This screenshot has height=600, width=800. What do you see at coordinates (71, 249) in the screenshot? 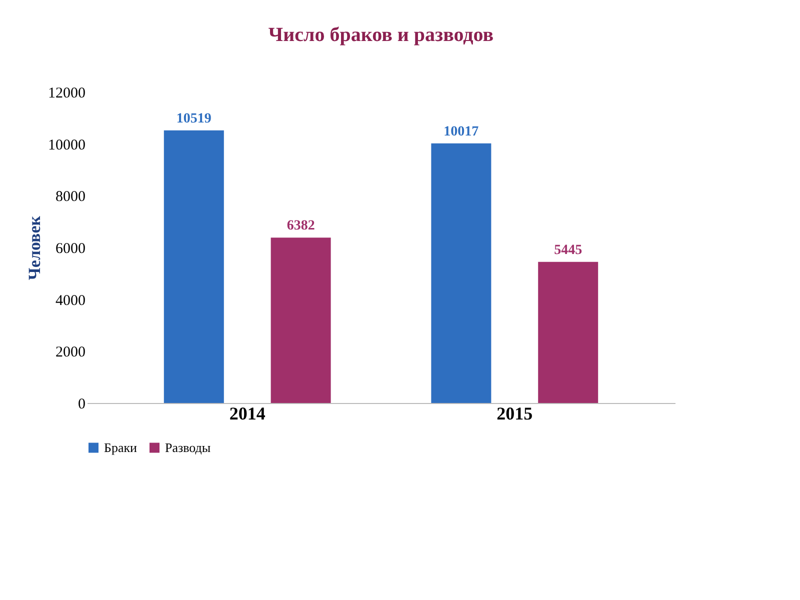
I see `y-tick-label: 6000` at bounding box center [71, 249].